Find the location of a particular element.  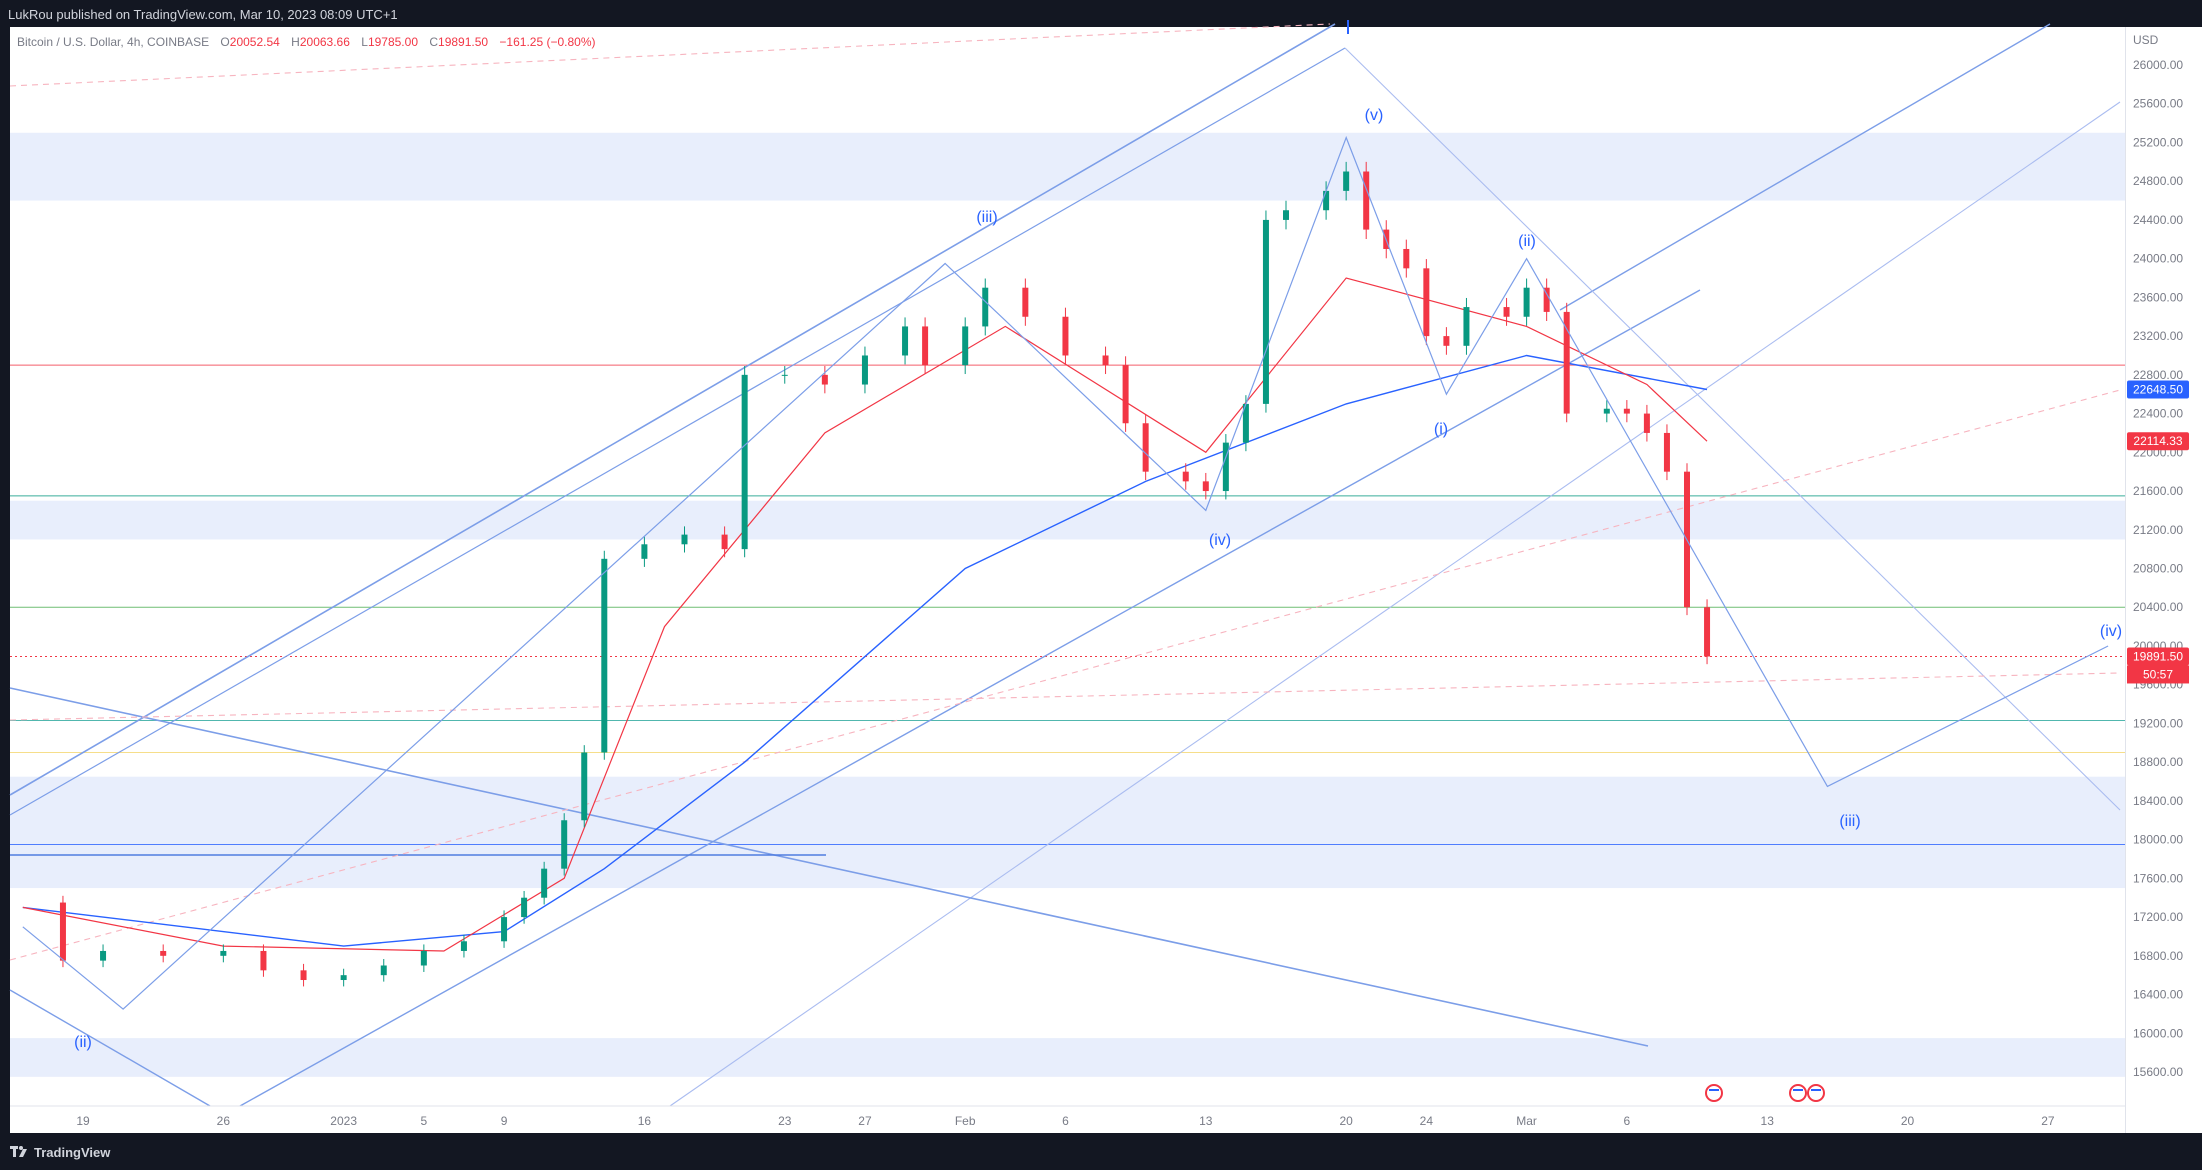

price-tick-label: 24800.00 is located at coordinates (2158, 181).